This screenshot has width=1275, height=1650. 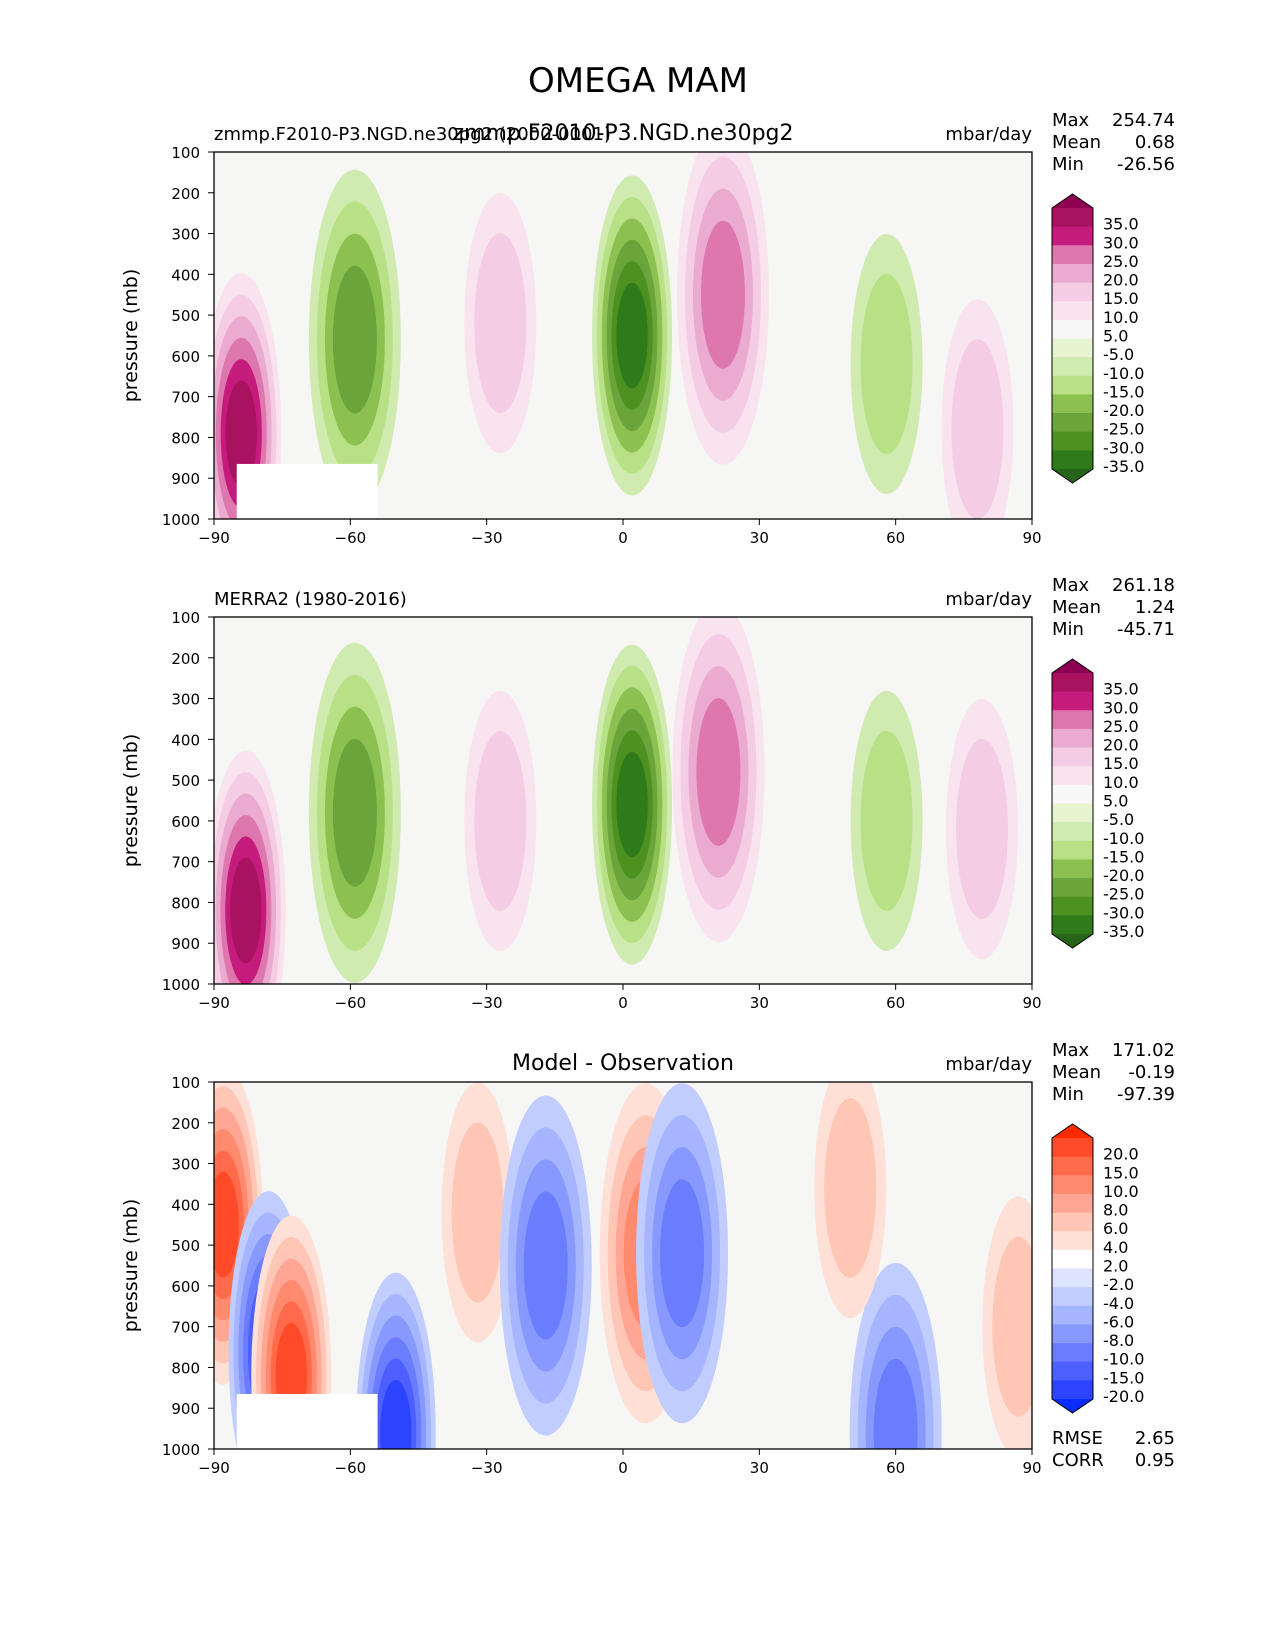 I want to click on y-tick-label: 300, so click(x=185, y=700).